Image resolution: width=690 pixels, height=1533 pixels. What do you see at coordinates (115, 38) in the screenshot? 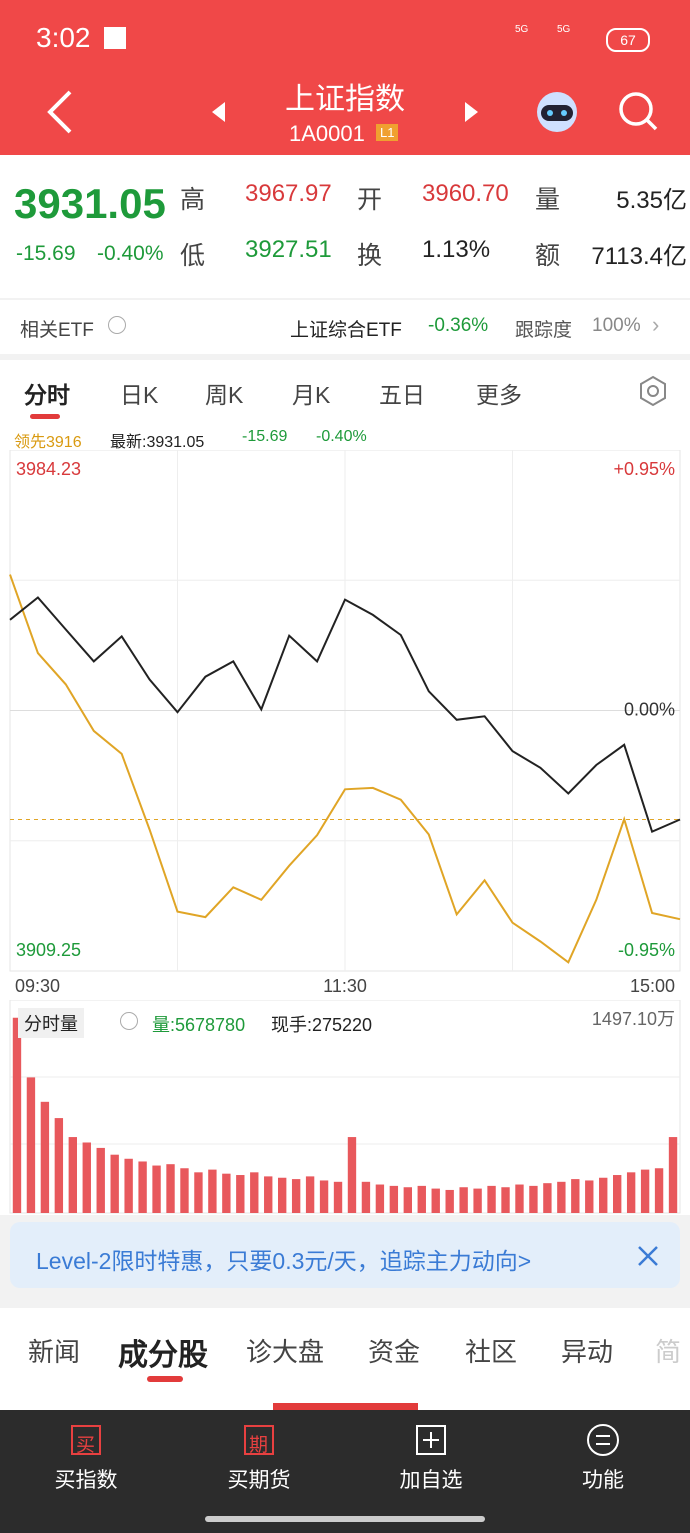
I see `status-icon` at bounding box center [115, 38].